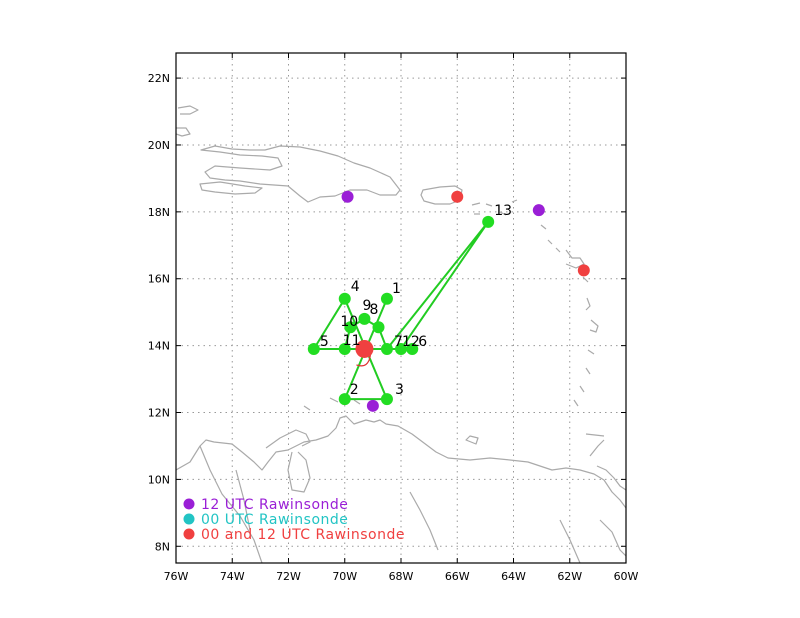  I want to click on point-label: 11, so click(352, 341).